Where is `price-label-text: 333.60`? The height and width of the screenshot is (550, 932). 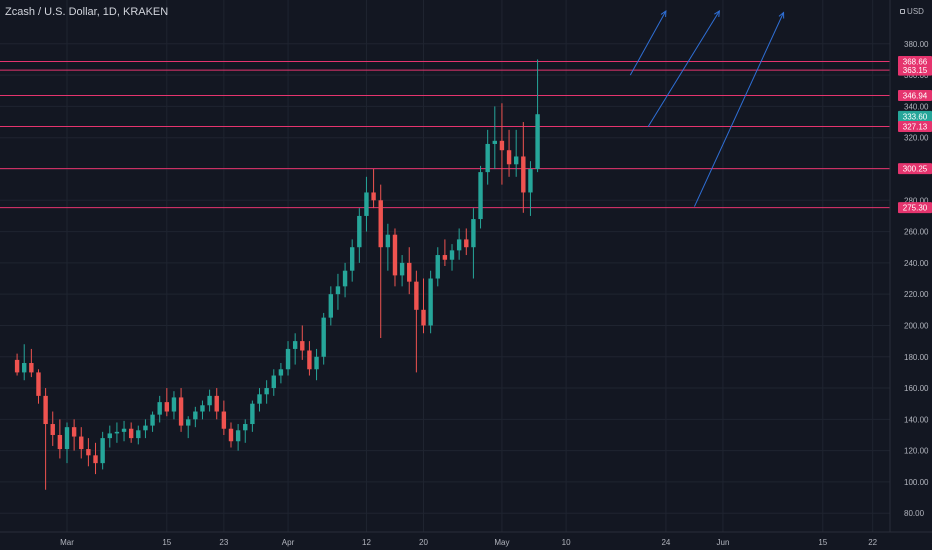 price-label-text: 333.60 is located at coordinates (915, 116).